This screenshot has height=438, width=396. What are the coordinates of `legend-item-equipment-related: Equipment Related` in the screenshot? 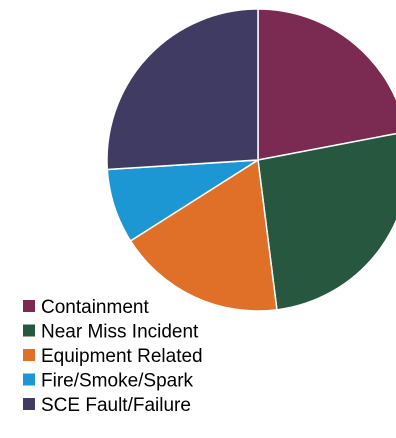 It's located at (113, 356).